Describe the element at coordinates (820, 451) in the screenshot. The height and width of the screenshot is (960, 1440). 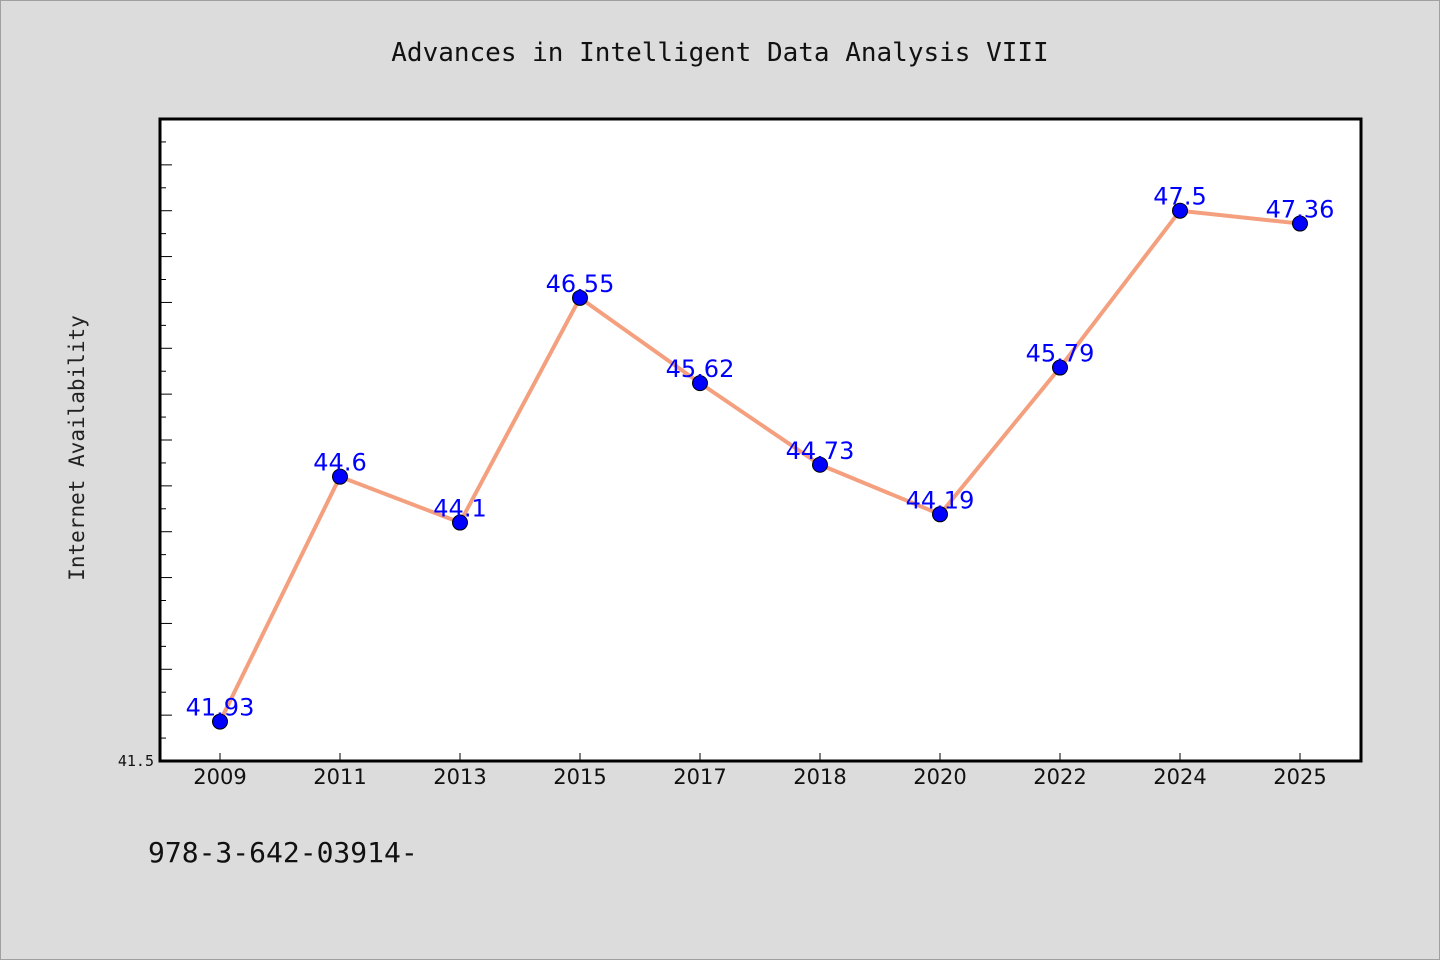
I see `data-label: 44.73` at that location.